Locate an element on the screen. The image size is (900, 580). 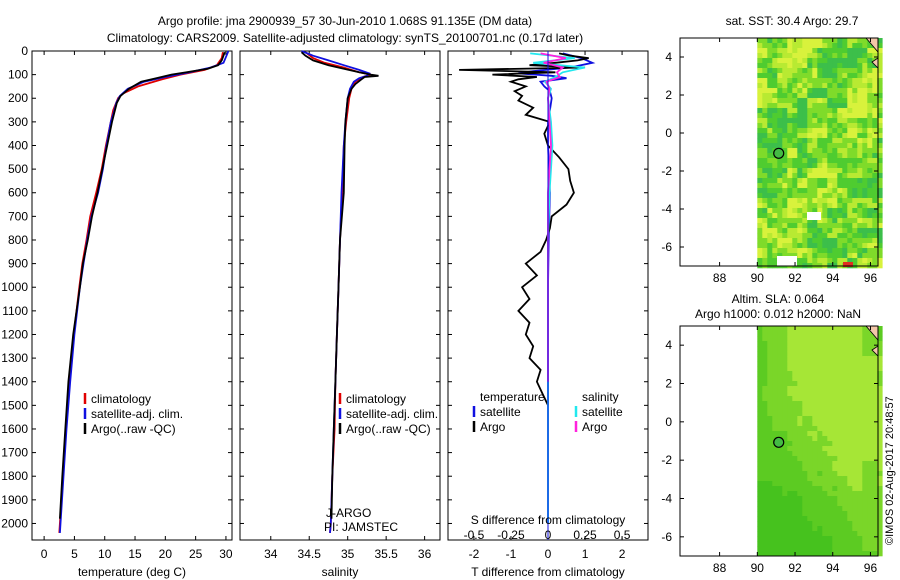
map-missing-cell is located at coordinates (814, 216).